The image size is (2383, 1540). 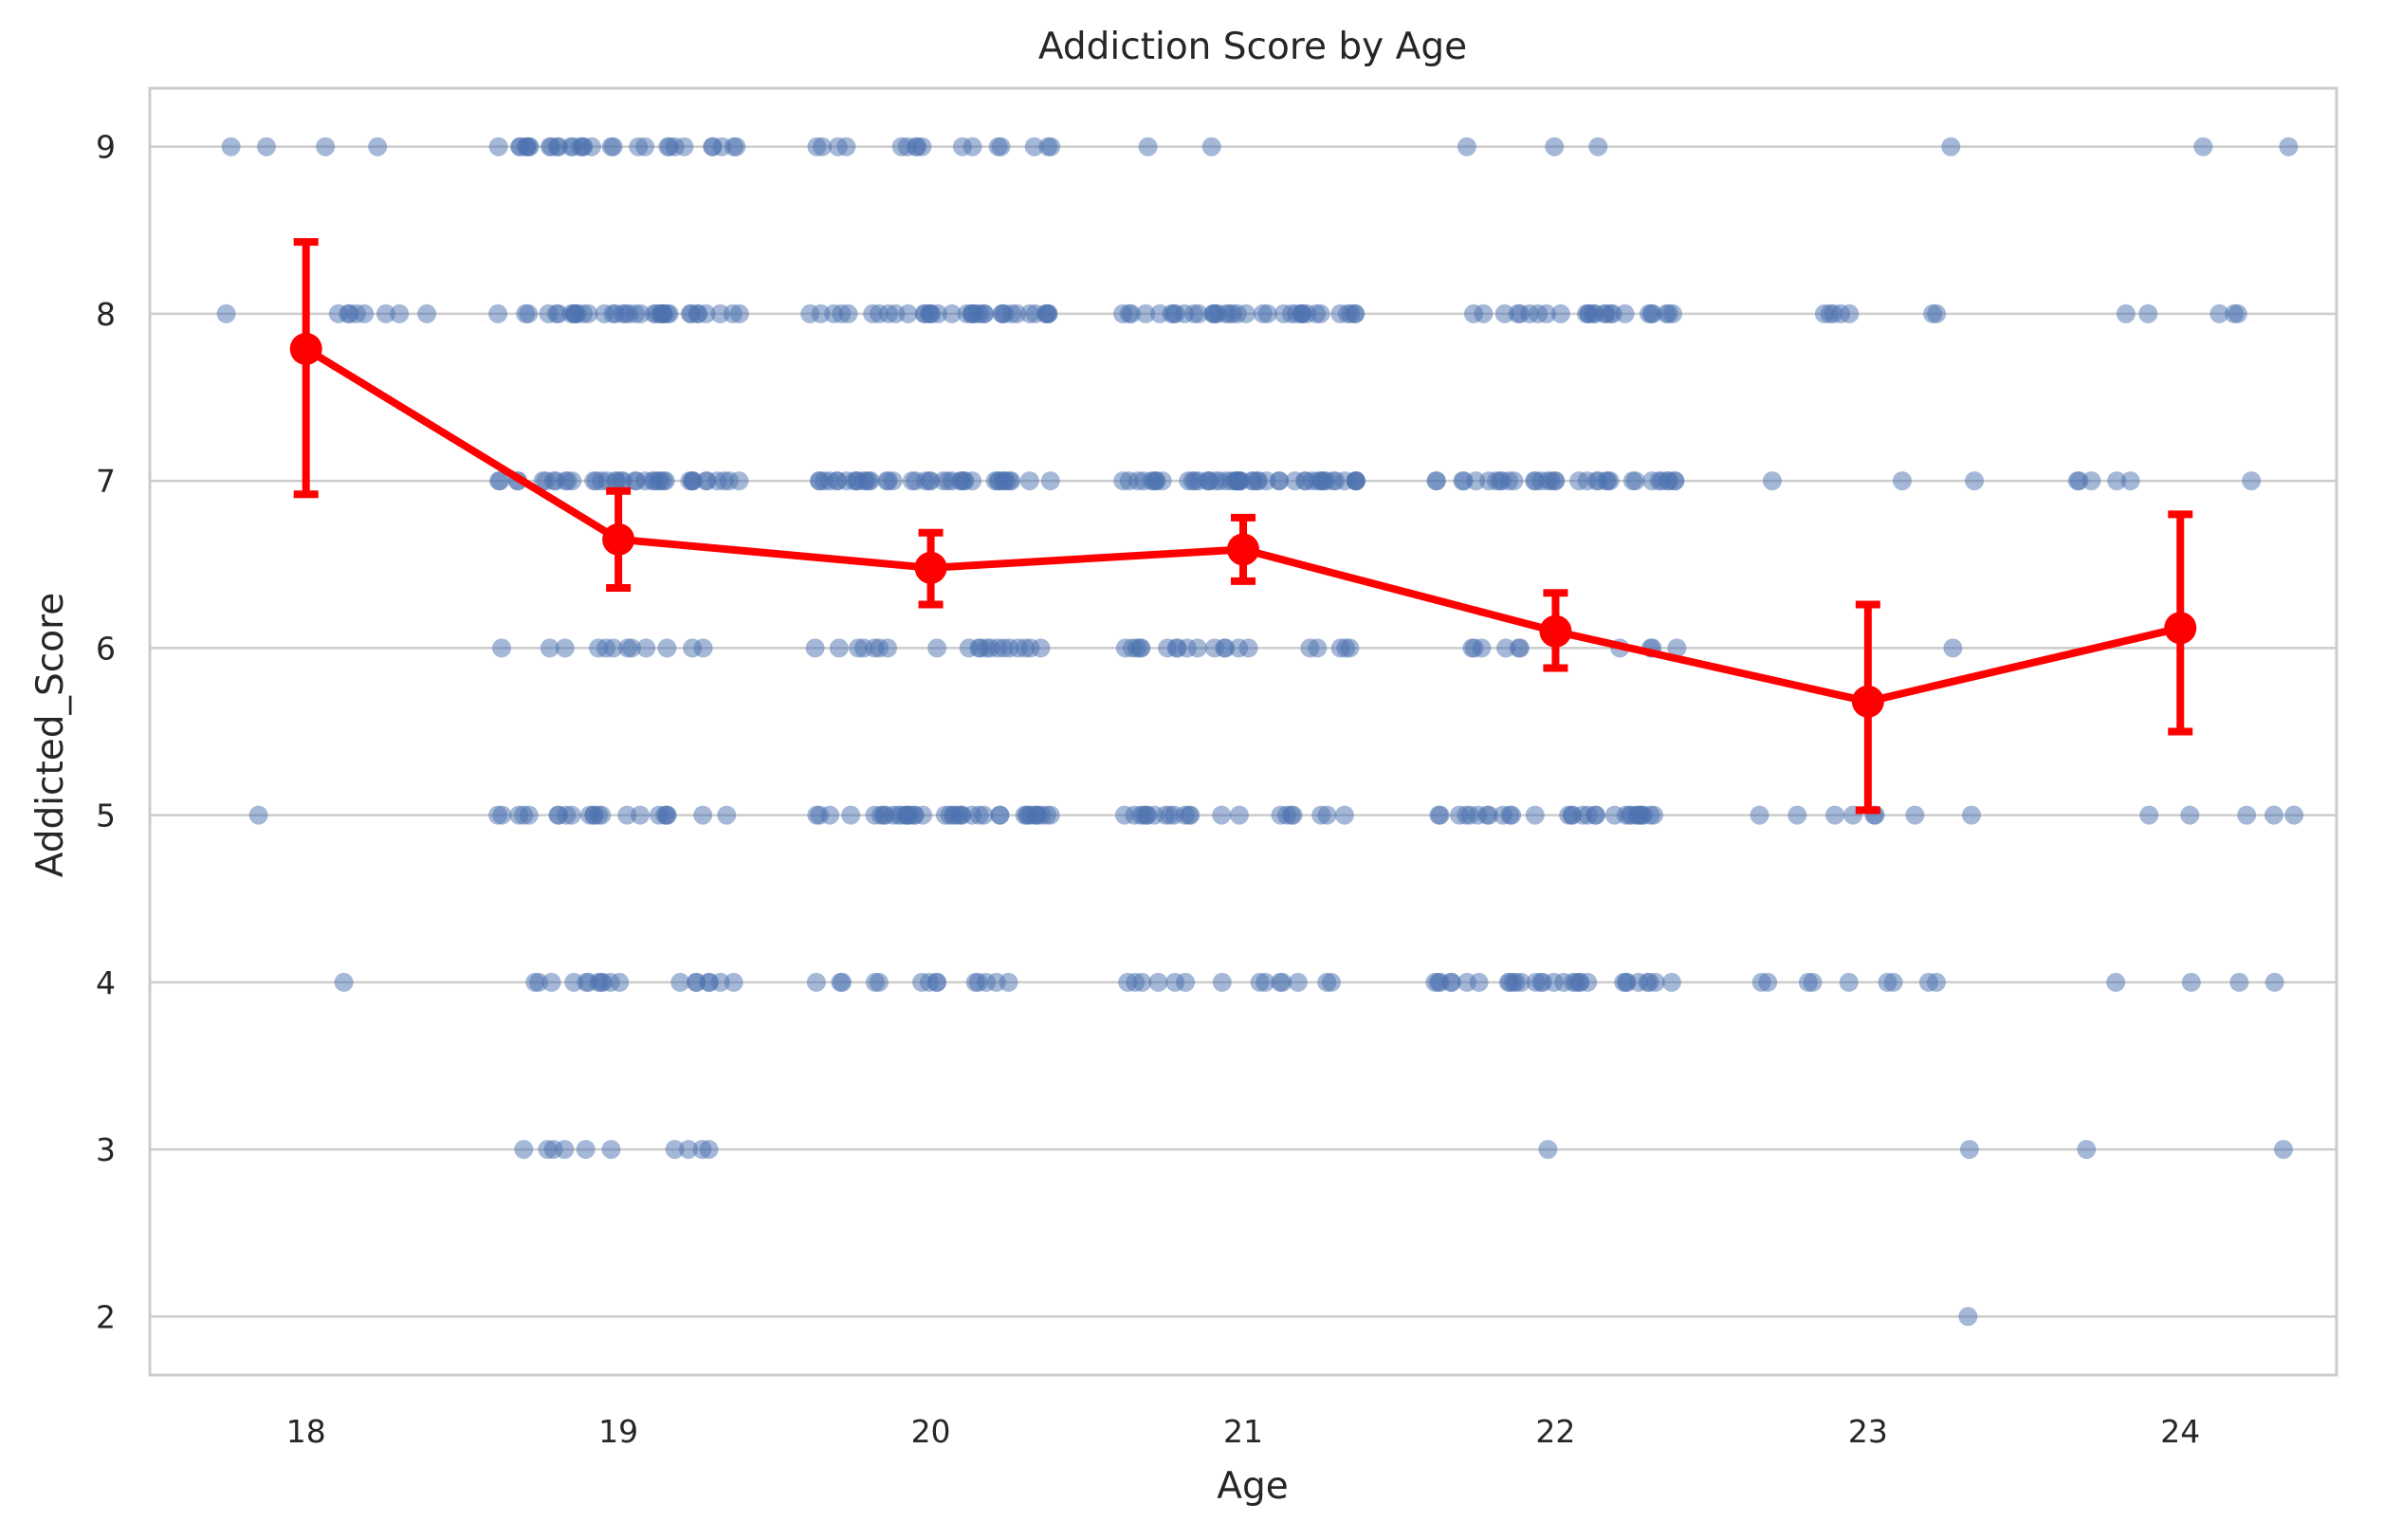 What do you see at coordinates (106, 982) in the screenshot?
I see `y-tick-label: 4` at bounding box center [106, 982].